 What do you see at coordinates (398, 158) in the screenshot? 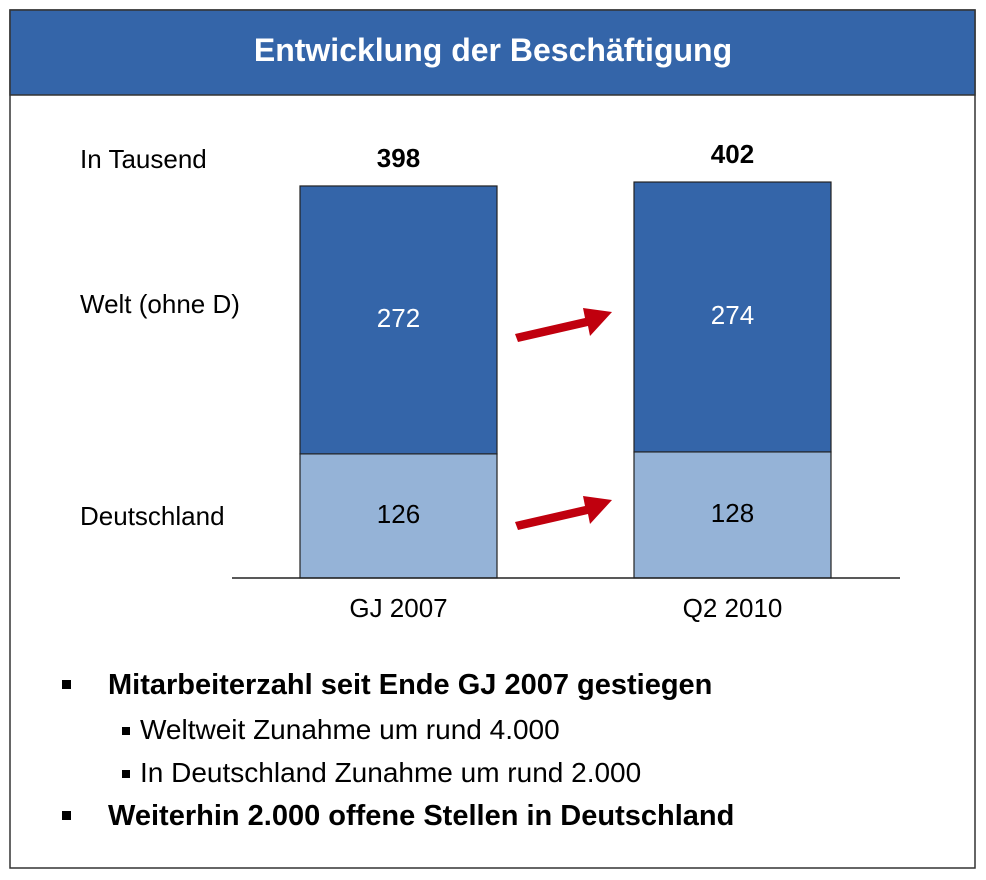
I see `total-label: 398` at bounding box center [398, 158].